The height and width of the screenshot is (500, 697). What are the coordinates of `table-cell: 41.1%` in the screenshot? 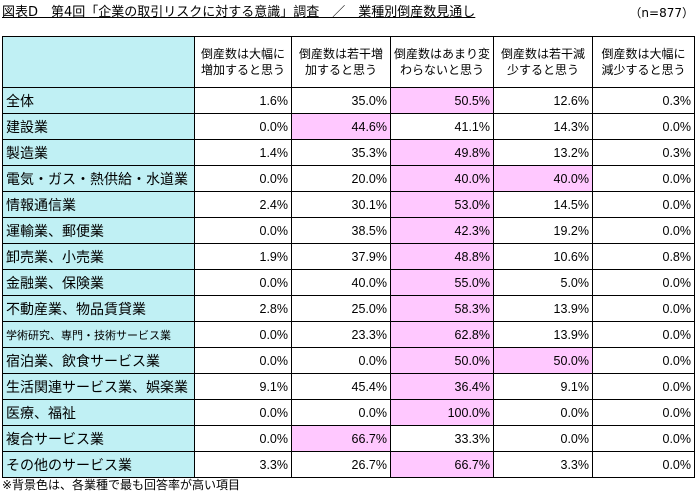 It's located at (442, 126).